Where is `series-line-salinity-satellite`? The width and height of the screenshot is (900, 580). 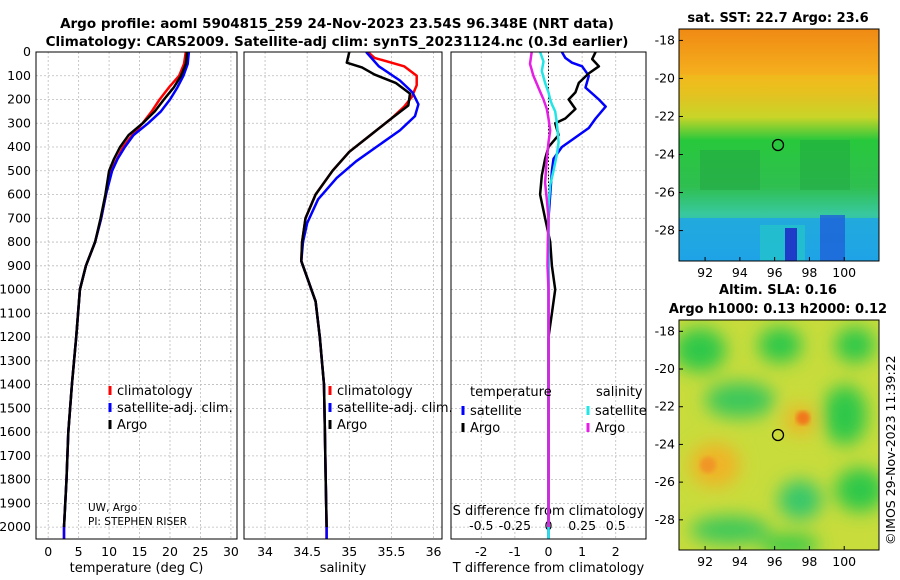 series-line-salinity-satellite is located at coordinates (549, 295).